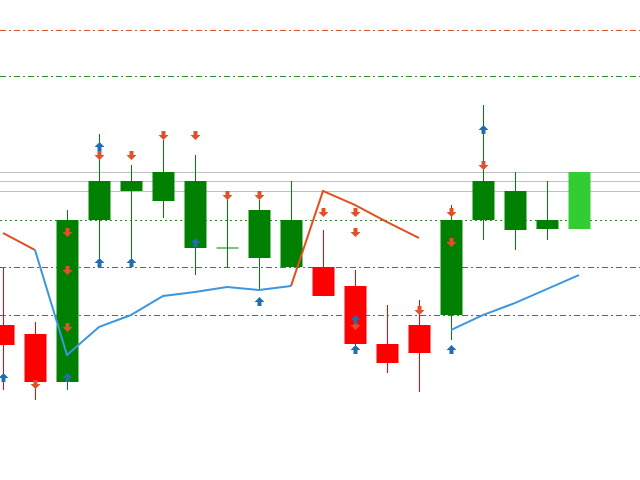  Describe the element at coordinates (211, 238) in the screenshot. I see `indicator-line` at that location.